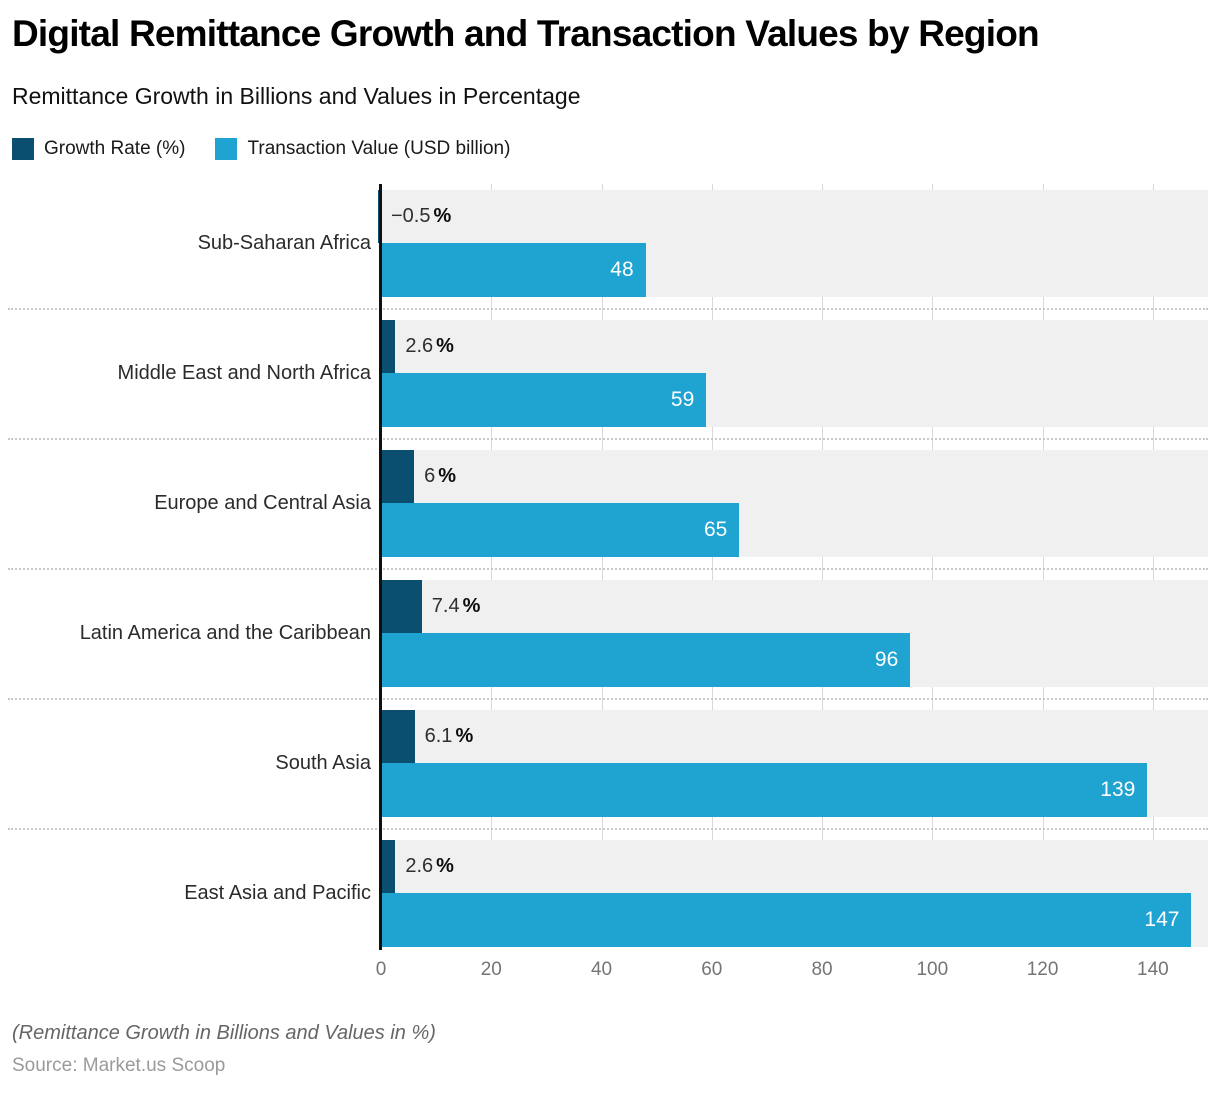  I want to click on row-band: 2.6% 59, so click(794, 373).